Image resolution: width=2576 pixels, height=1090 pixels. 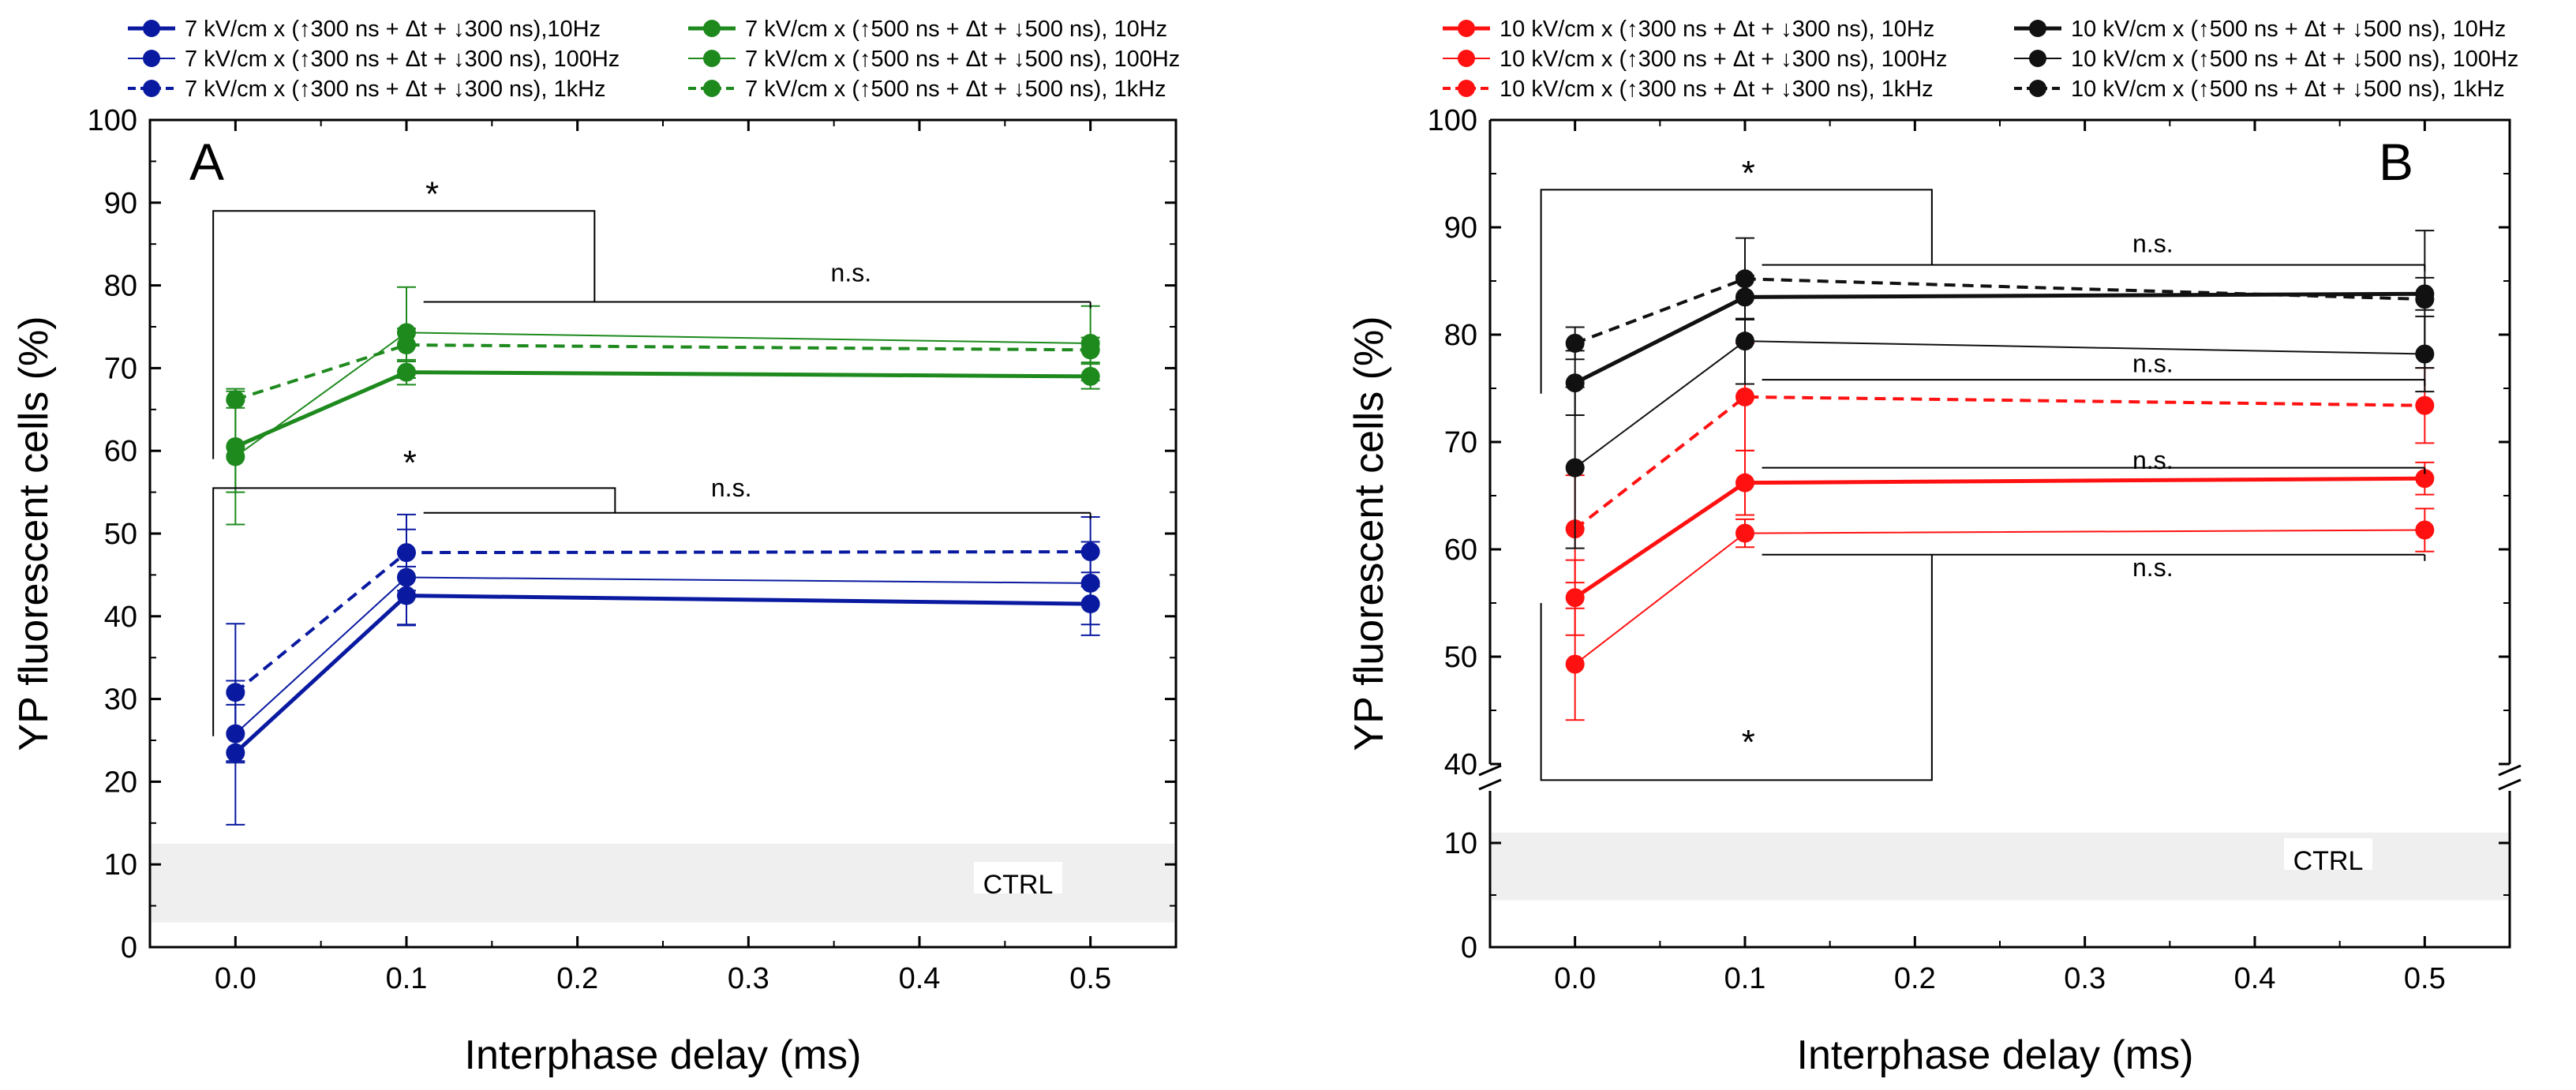 What do you see at coordinates (956, 29) in the screenshot?
I see `legend-label: 7 kV/cm x (↑500 ns + Δt + ↓500 ns), 10Hz` at bounding box center [956, 29].